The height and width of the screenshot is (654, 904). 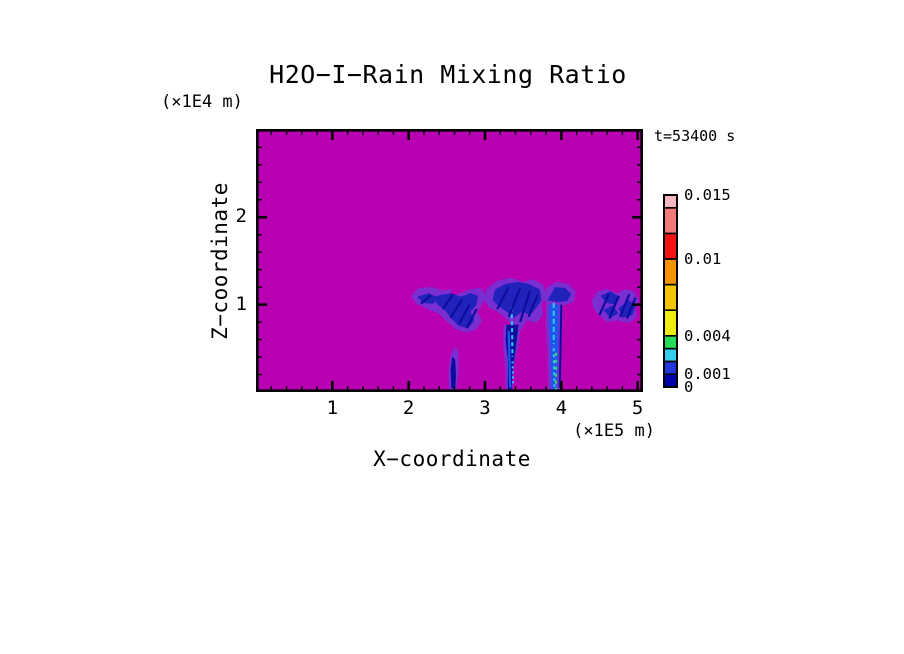 What do you see at coordinates (332, 408) in the screenshot?
I see `x-tick-label-1: 1` at bounding box center [332, 408].